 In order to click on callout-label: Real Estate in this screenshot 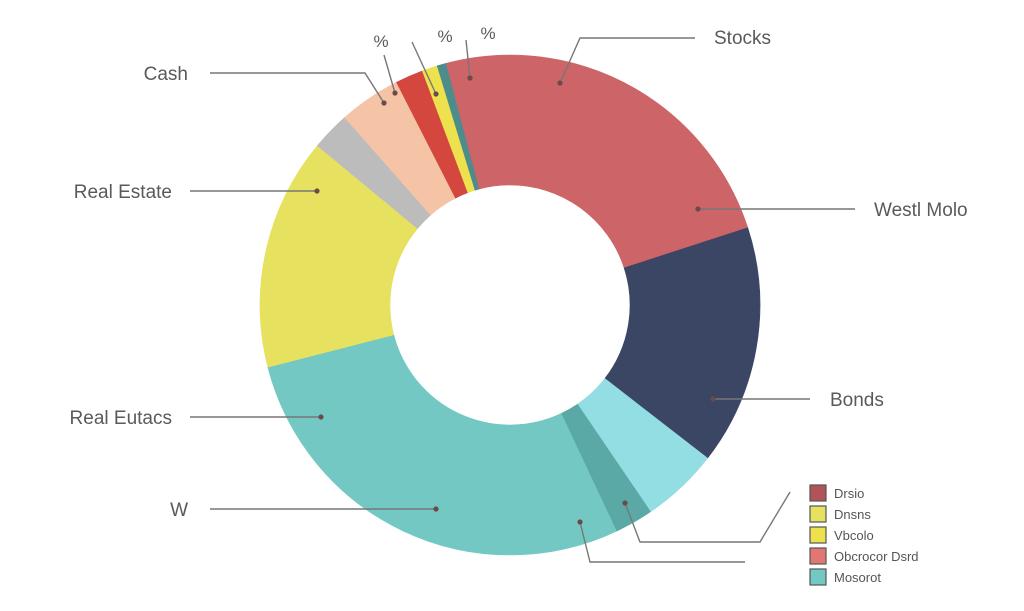, I will do `click(123, 192)`.